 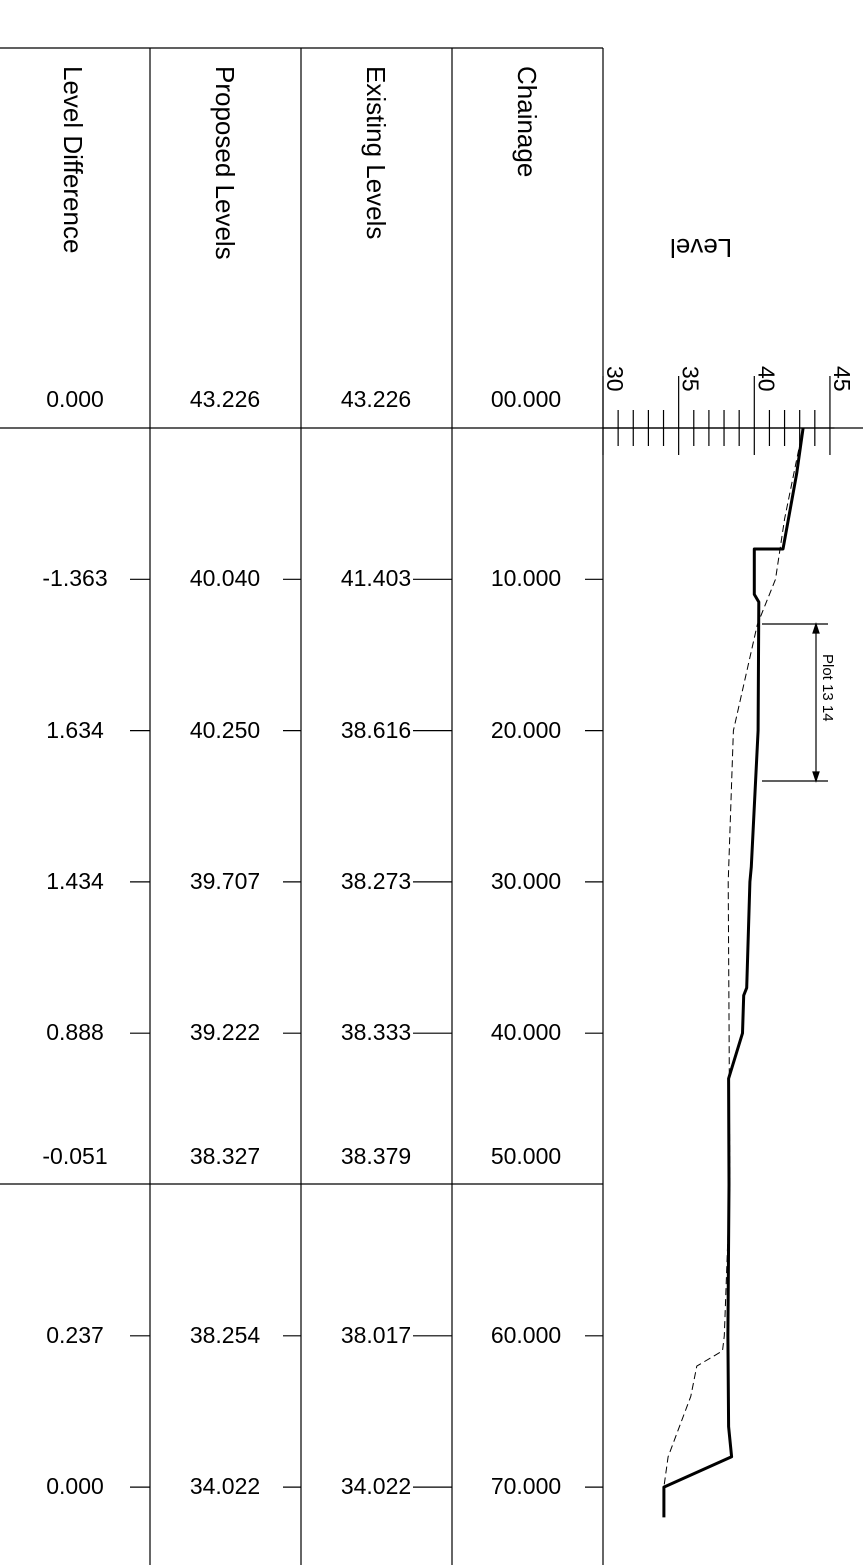 I want to click on series-layer, so click(x=733, y=972).